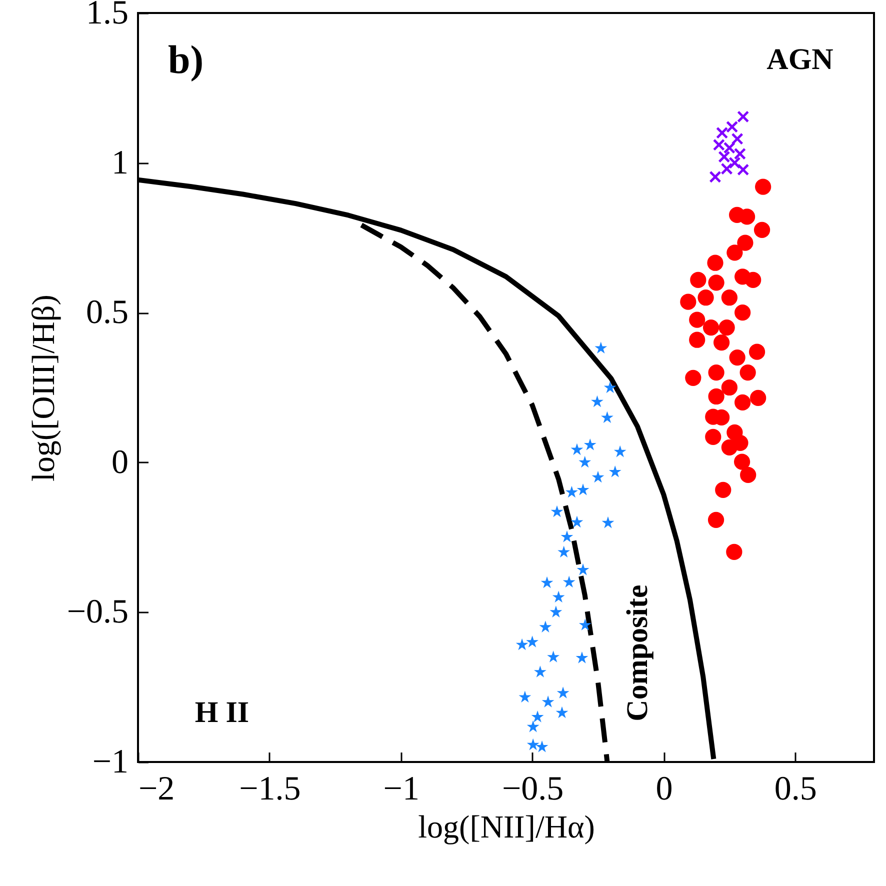  I want to click on y-tick-label: 0.5, so click(107, 313).